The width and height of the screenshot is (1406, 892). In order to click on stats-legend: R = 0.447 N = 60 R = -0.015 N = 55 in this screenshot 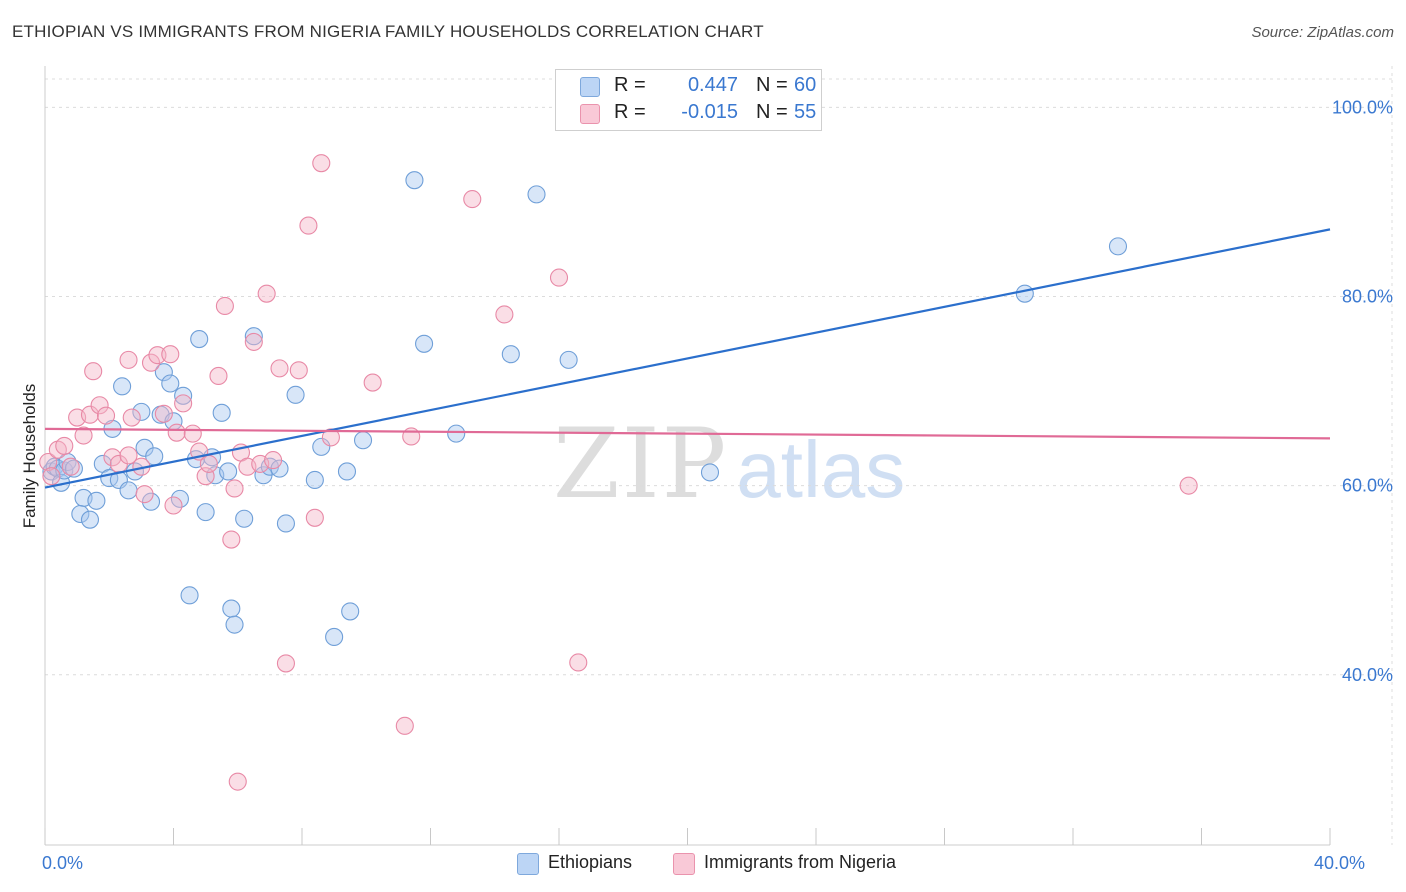, I will do `click(688, 100)`.